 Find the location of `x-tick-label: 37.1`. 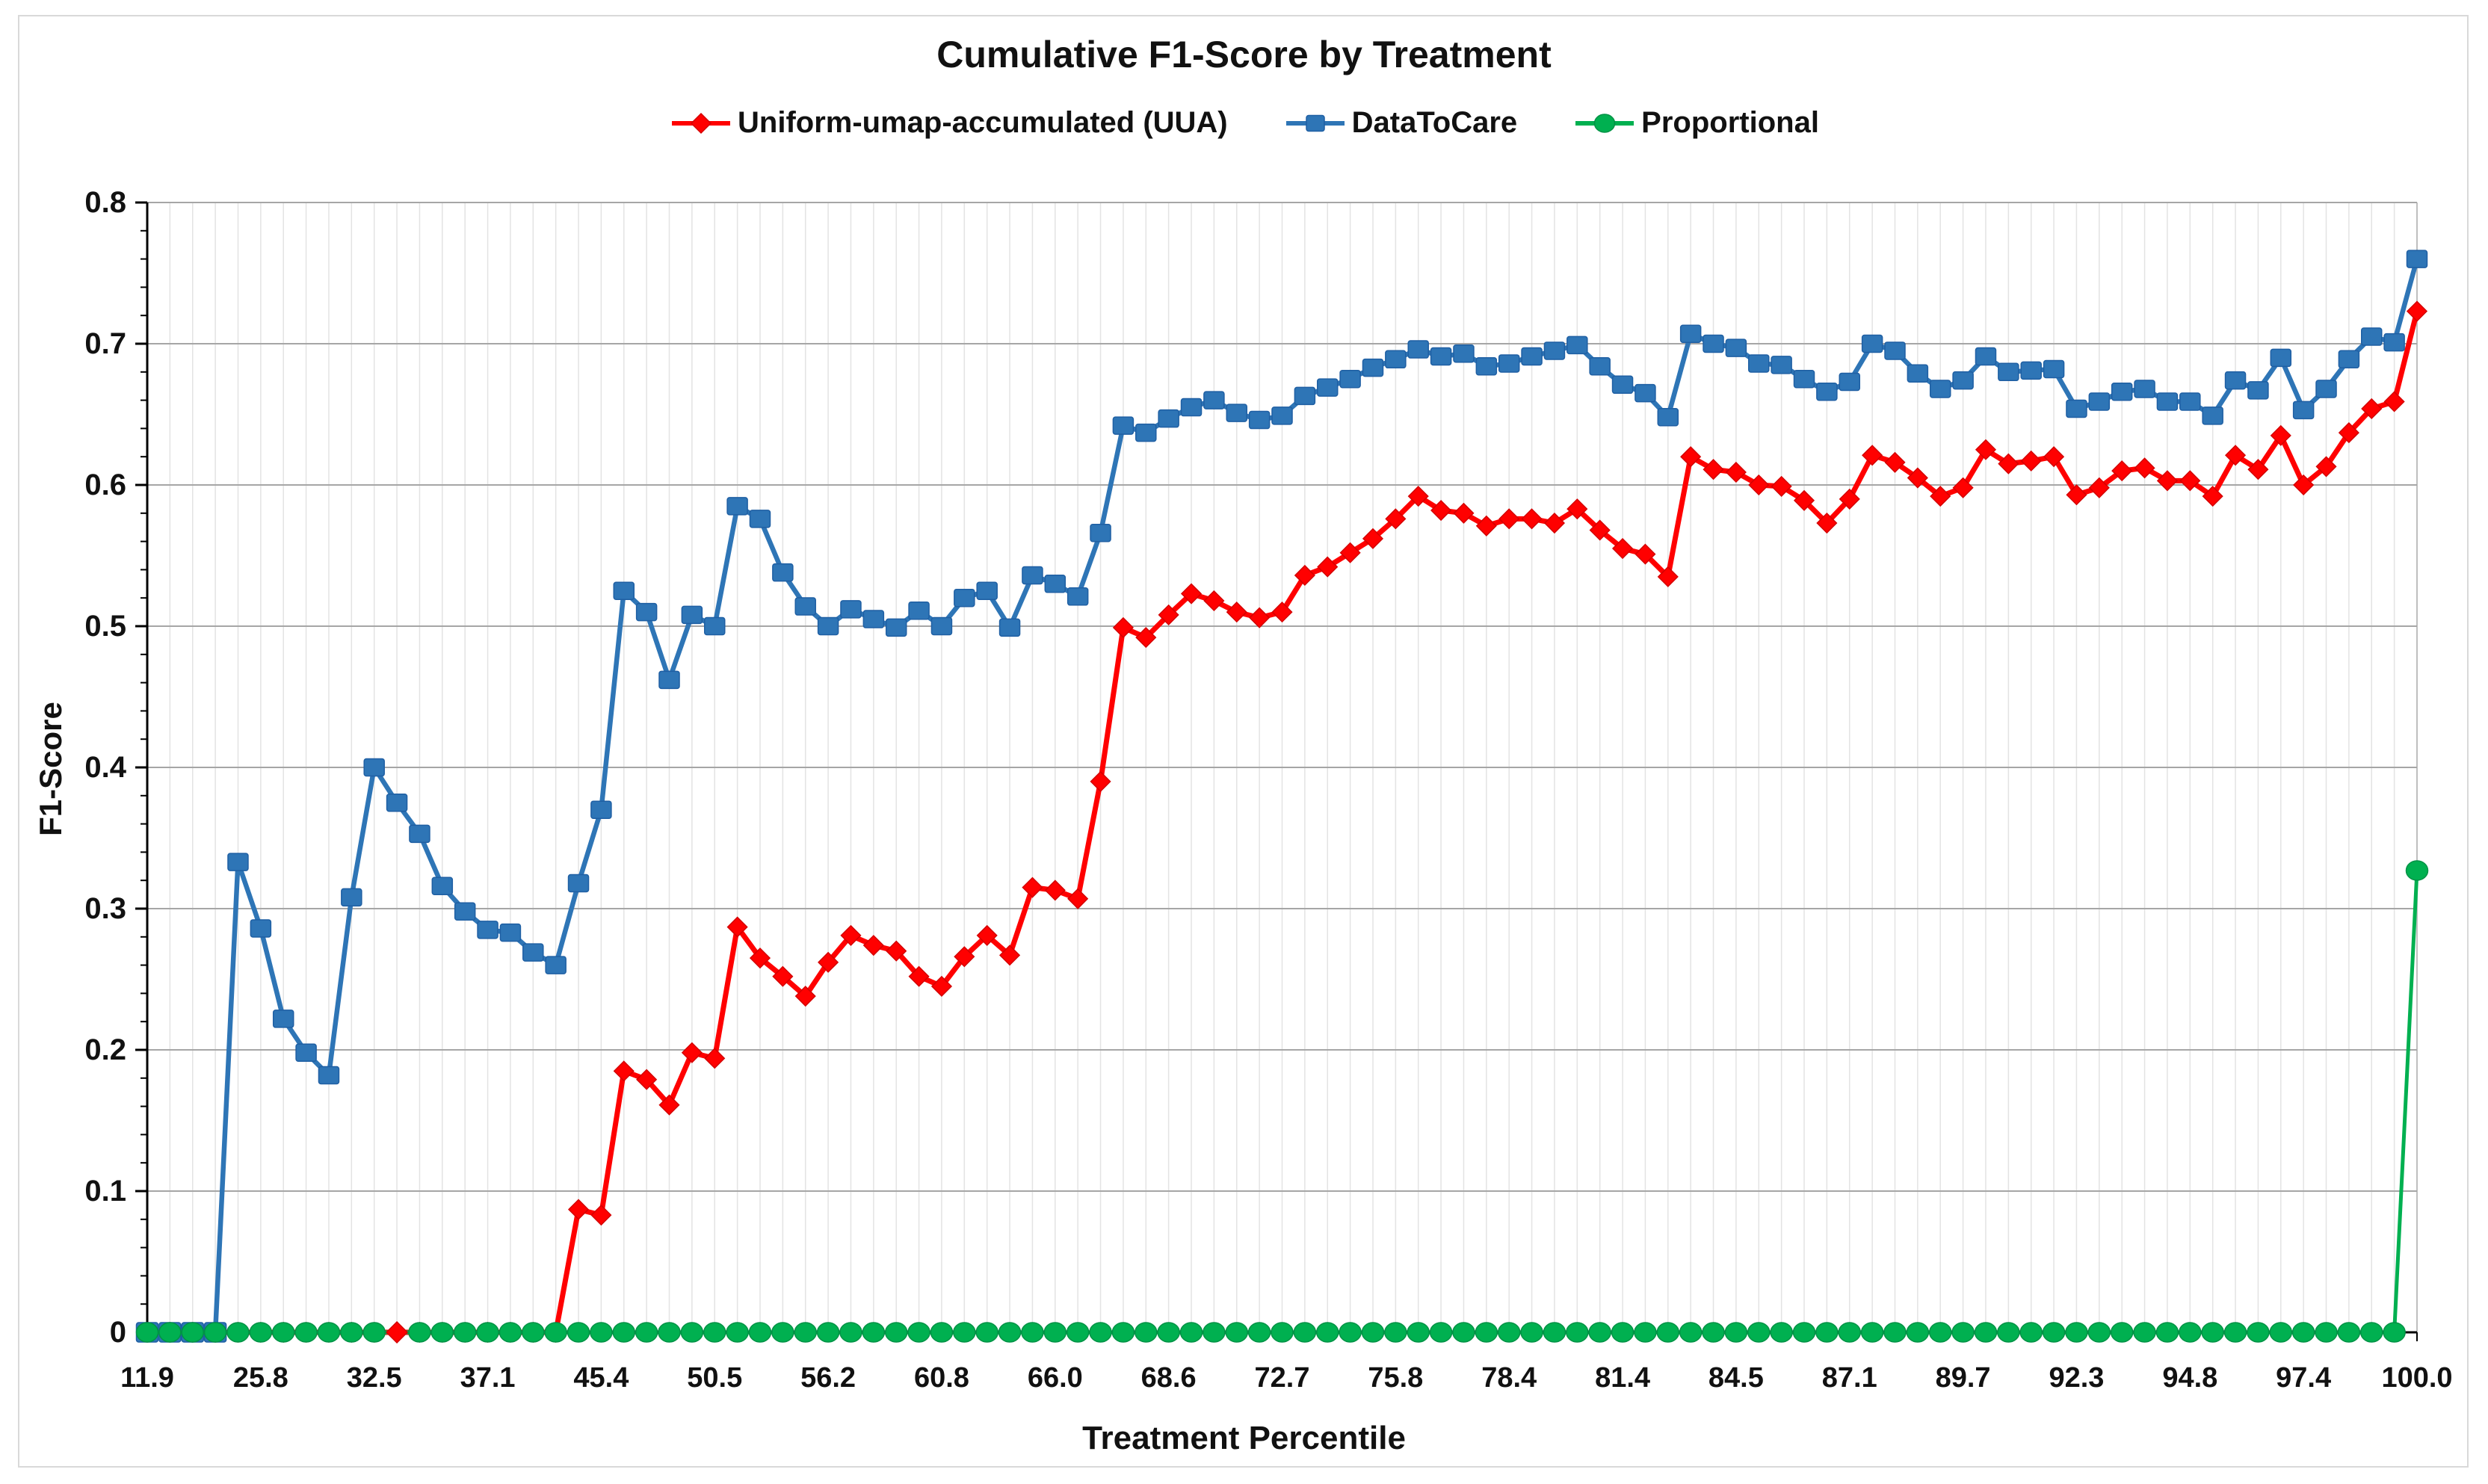

x-tick-label: 37.1 is located at coordinates (488, 1378).